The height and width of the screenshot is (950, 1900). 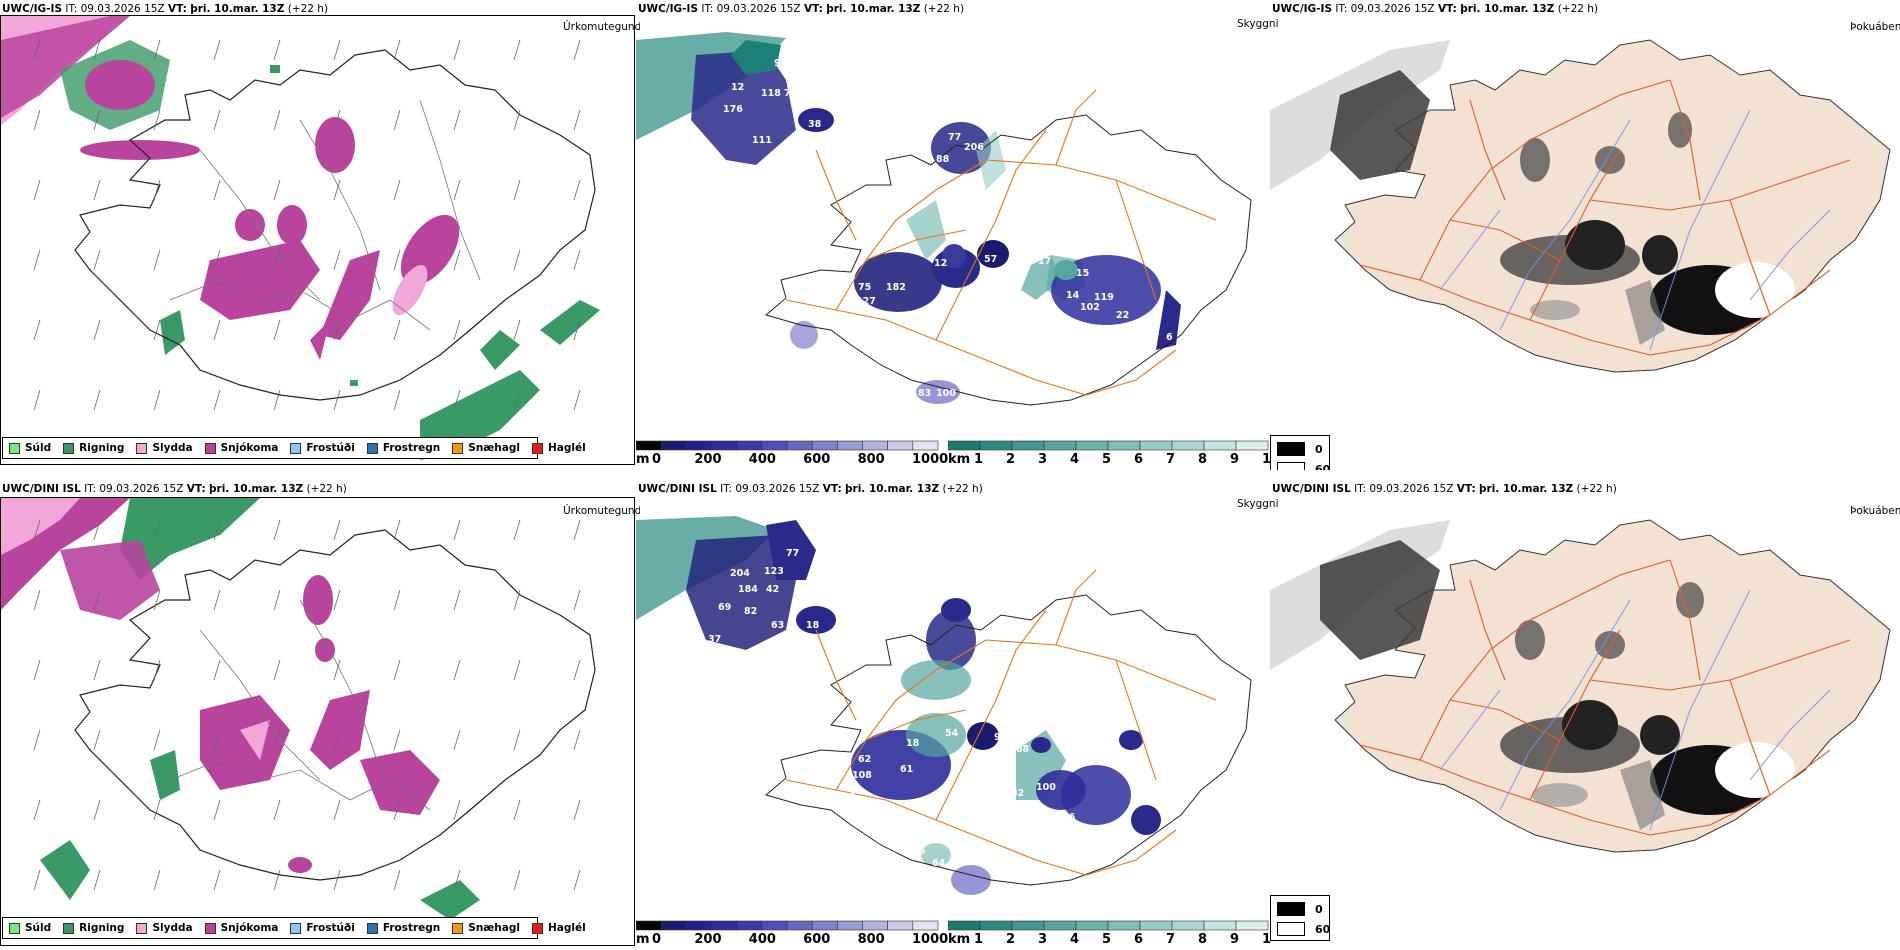 What do you see at coordinates (164, 448) in the screenshot?
I see `legend-item: Slydda` at bounding box center [164, 448].